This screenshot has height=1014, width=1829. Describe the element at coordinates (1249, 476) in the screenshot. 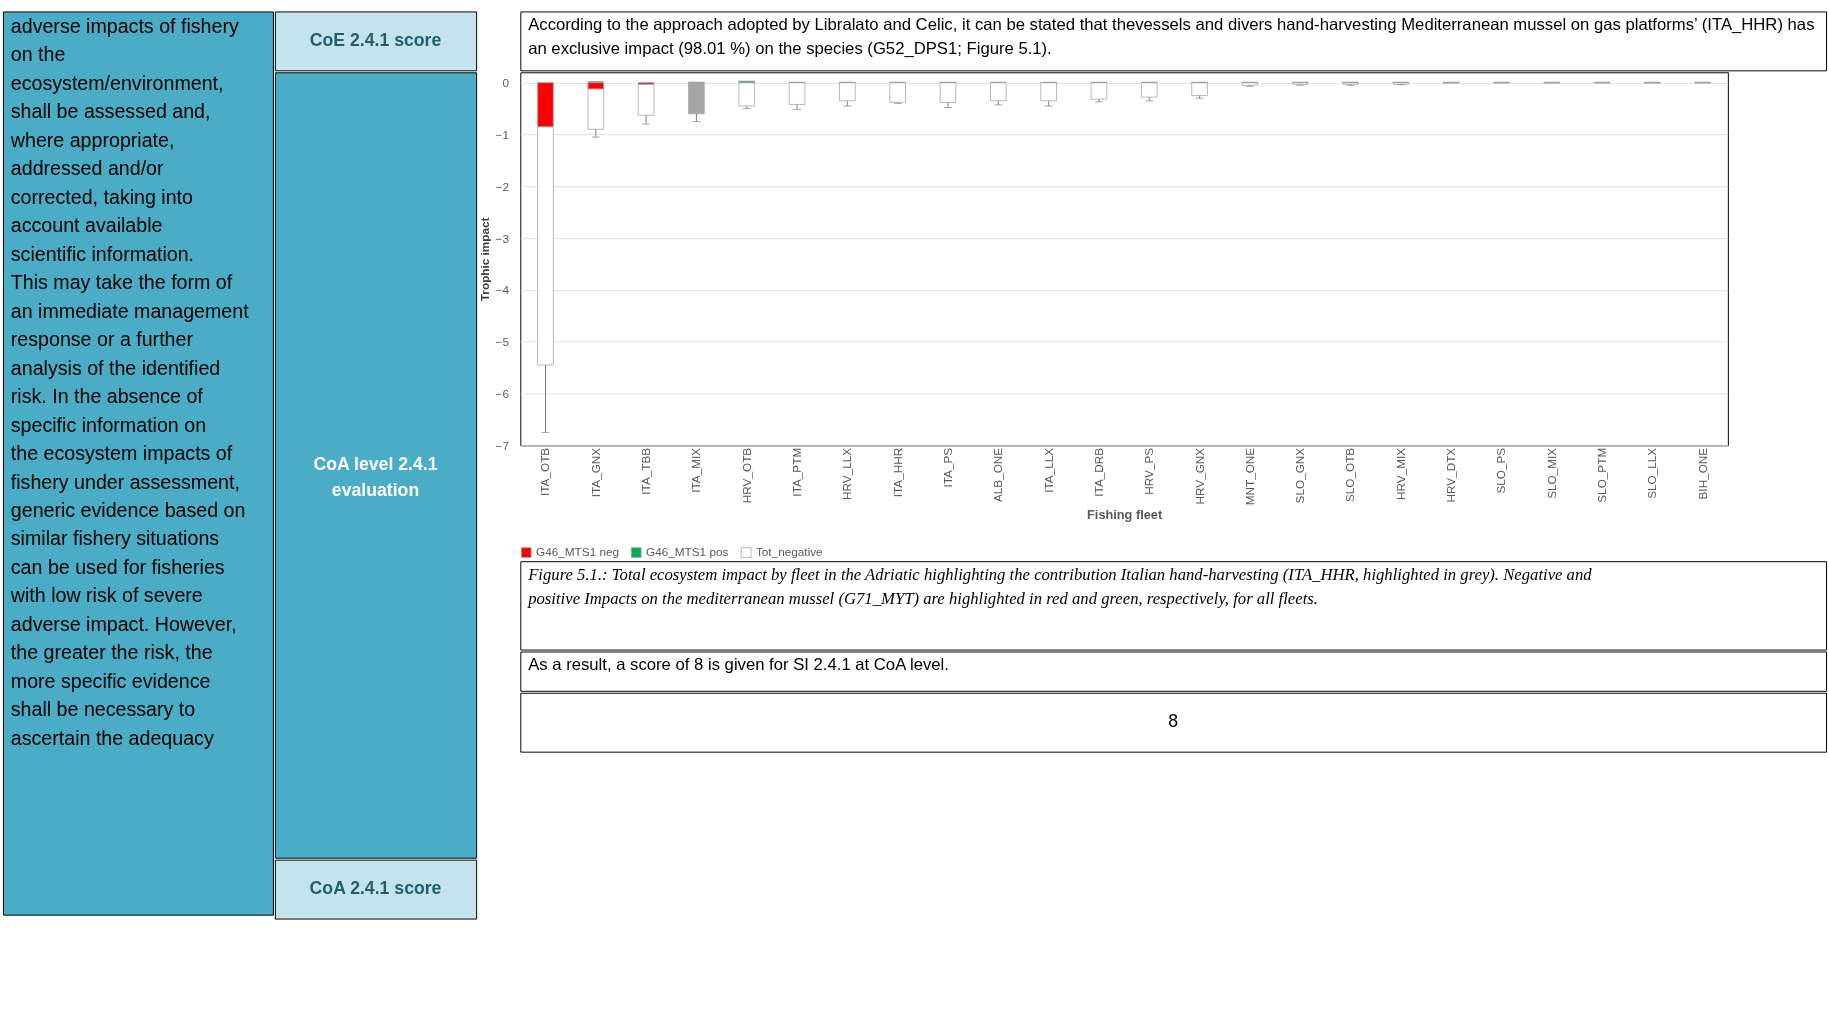

I see `x-tick-label: MNT_ONE` at that location.